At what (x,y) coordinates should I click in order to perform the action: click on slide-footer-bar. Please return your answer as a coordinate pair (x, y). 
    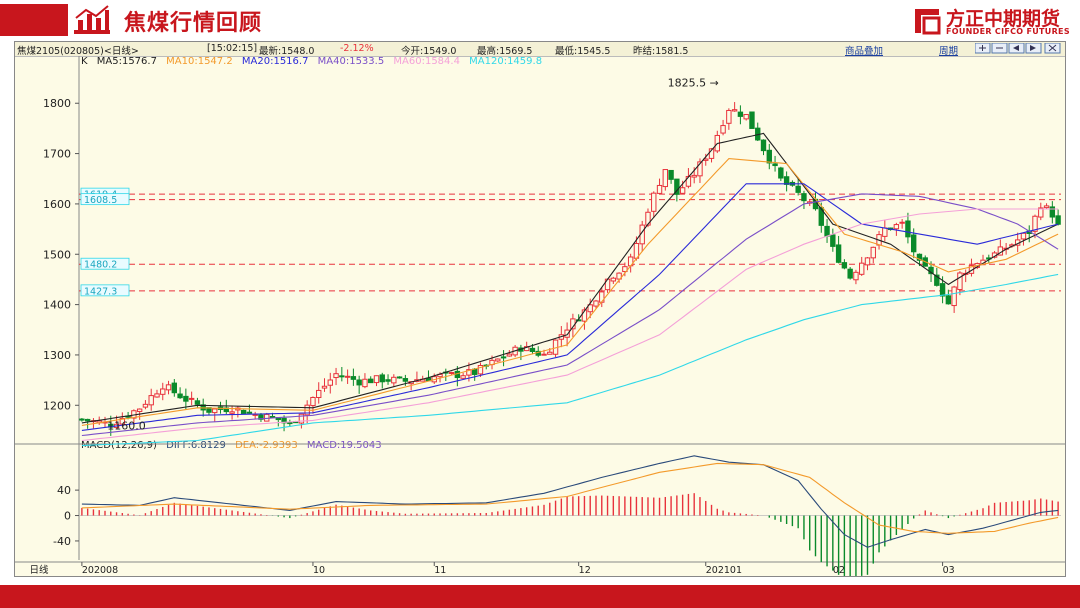
    Looking at the image, I should click on (540, 596).